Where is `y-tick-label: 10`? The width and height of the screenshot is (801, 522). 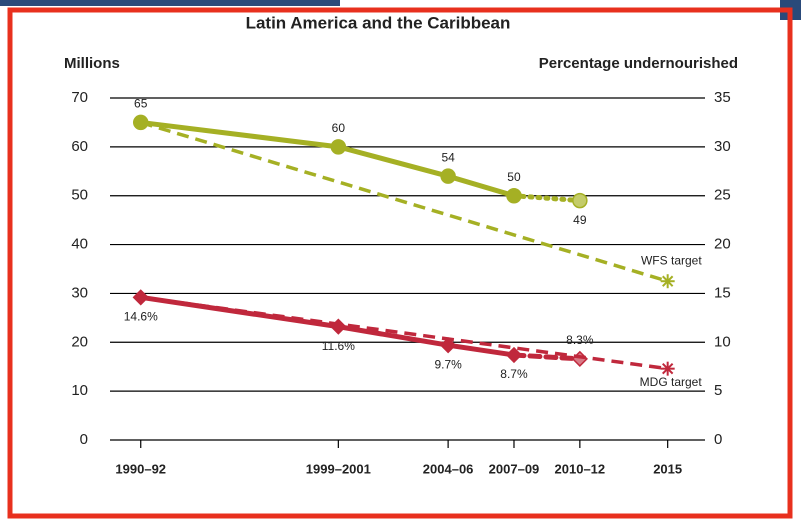 y-tick-label: 10 is located at coordinates (79, 390).